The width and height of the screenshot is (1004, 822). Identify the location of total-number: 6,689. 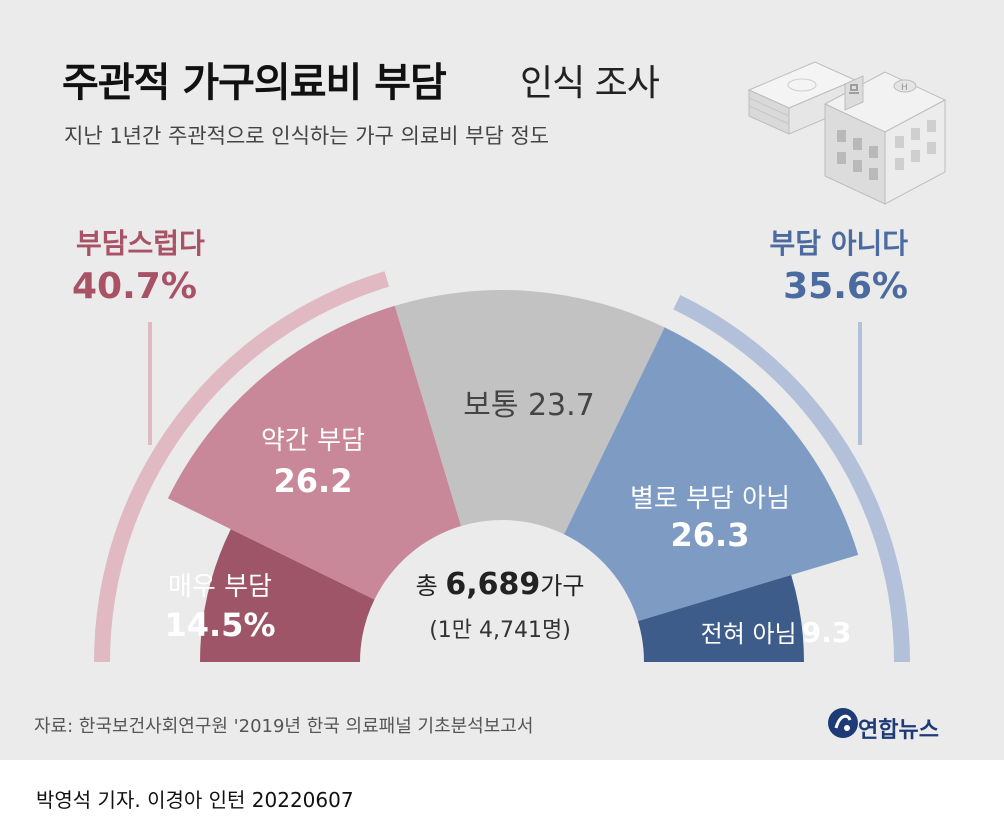
(493, 584).